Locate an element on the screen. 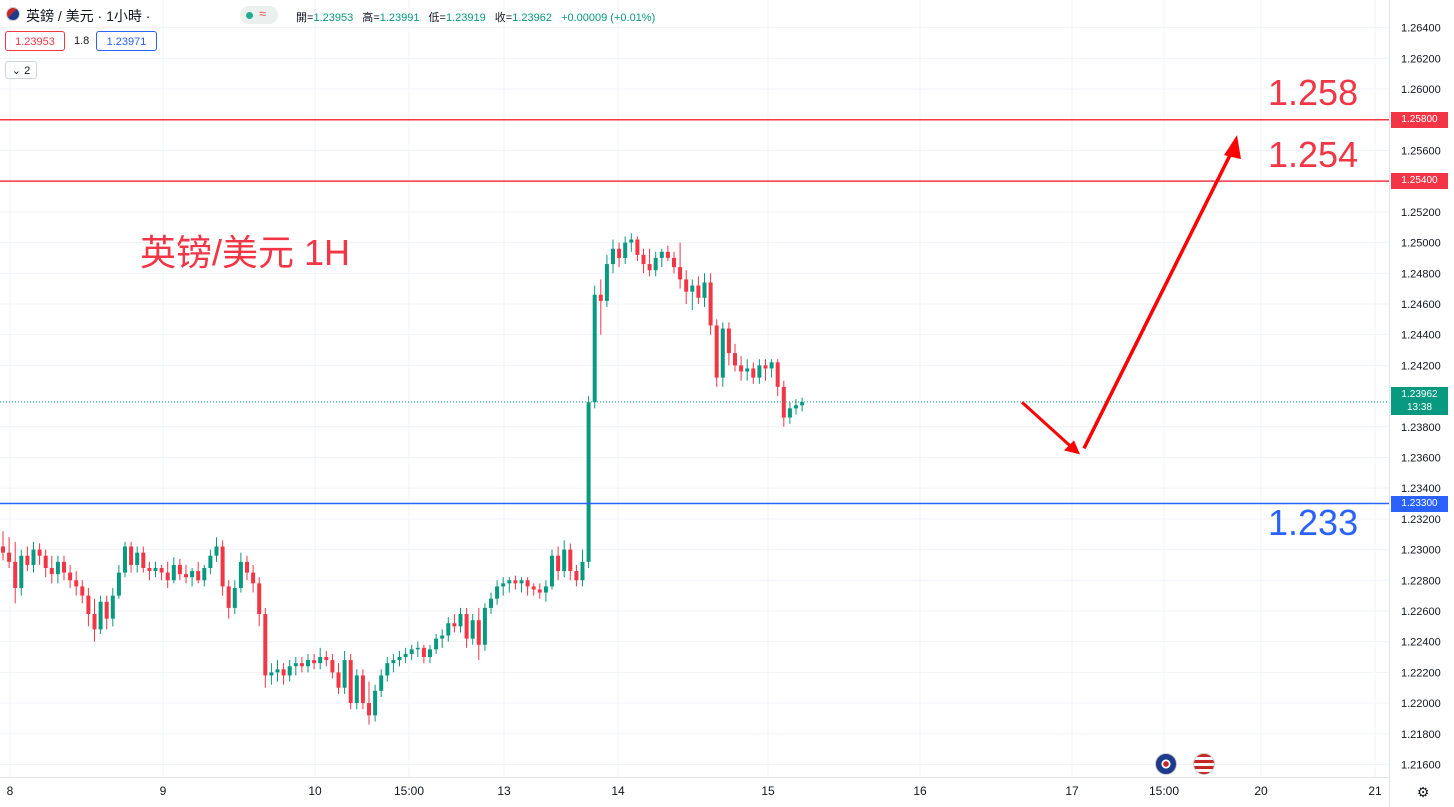 This screenshot has width=1454, height=807. price-tick-label: 1.24600 is located at coordinates (1421, 305).